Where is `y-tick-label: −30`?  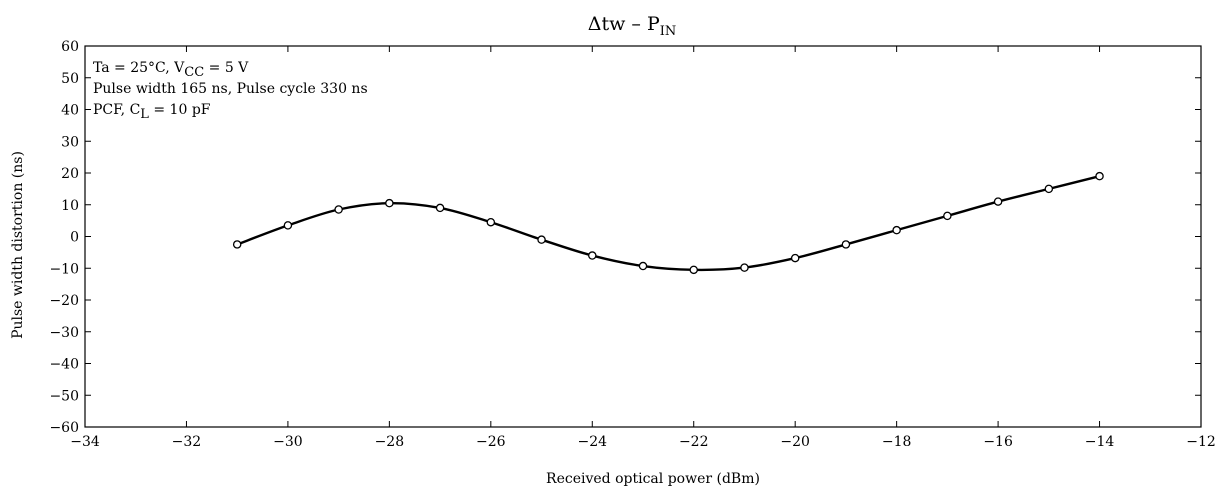 y-tick-label: −30 is located at coordinates (64, 333).